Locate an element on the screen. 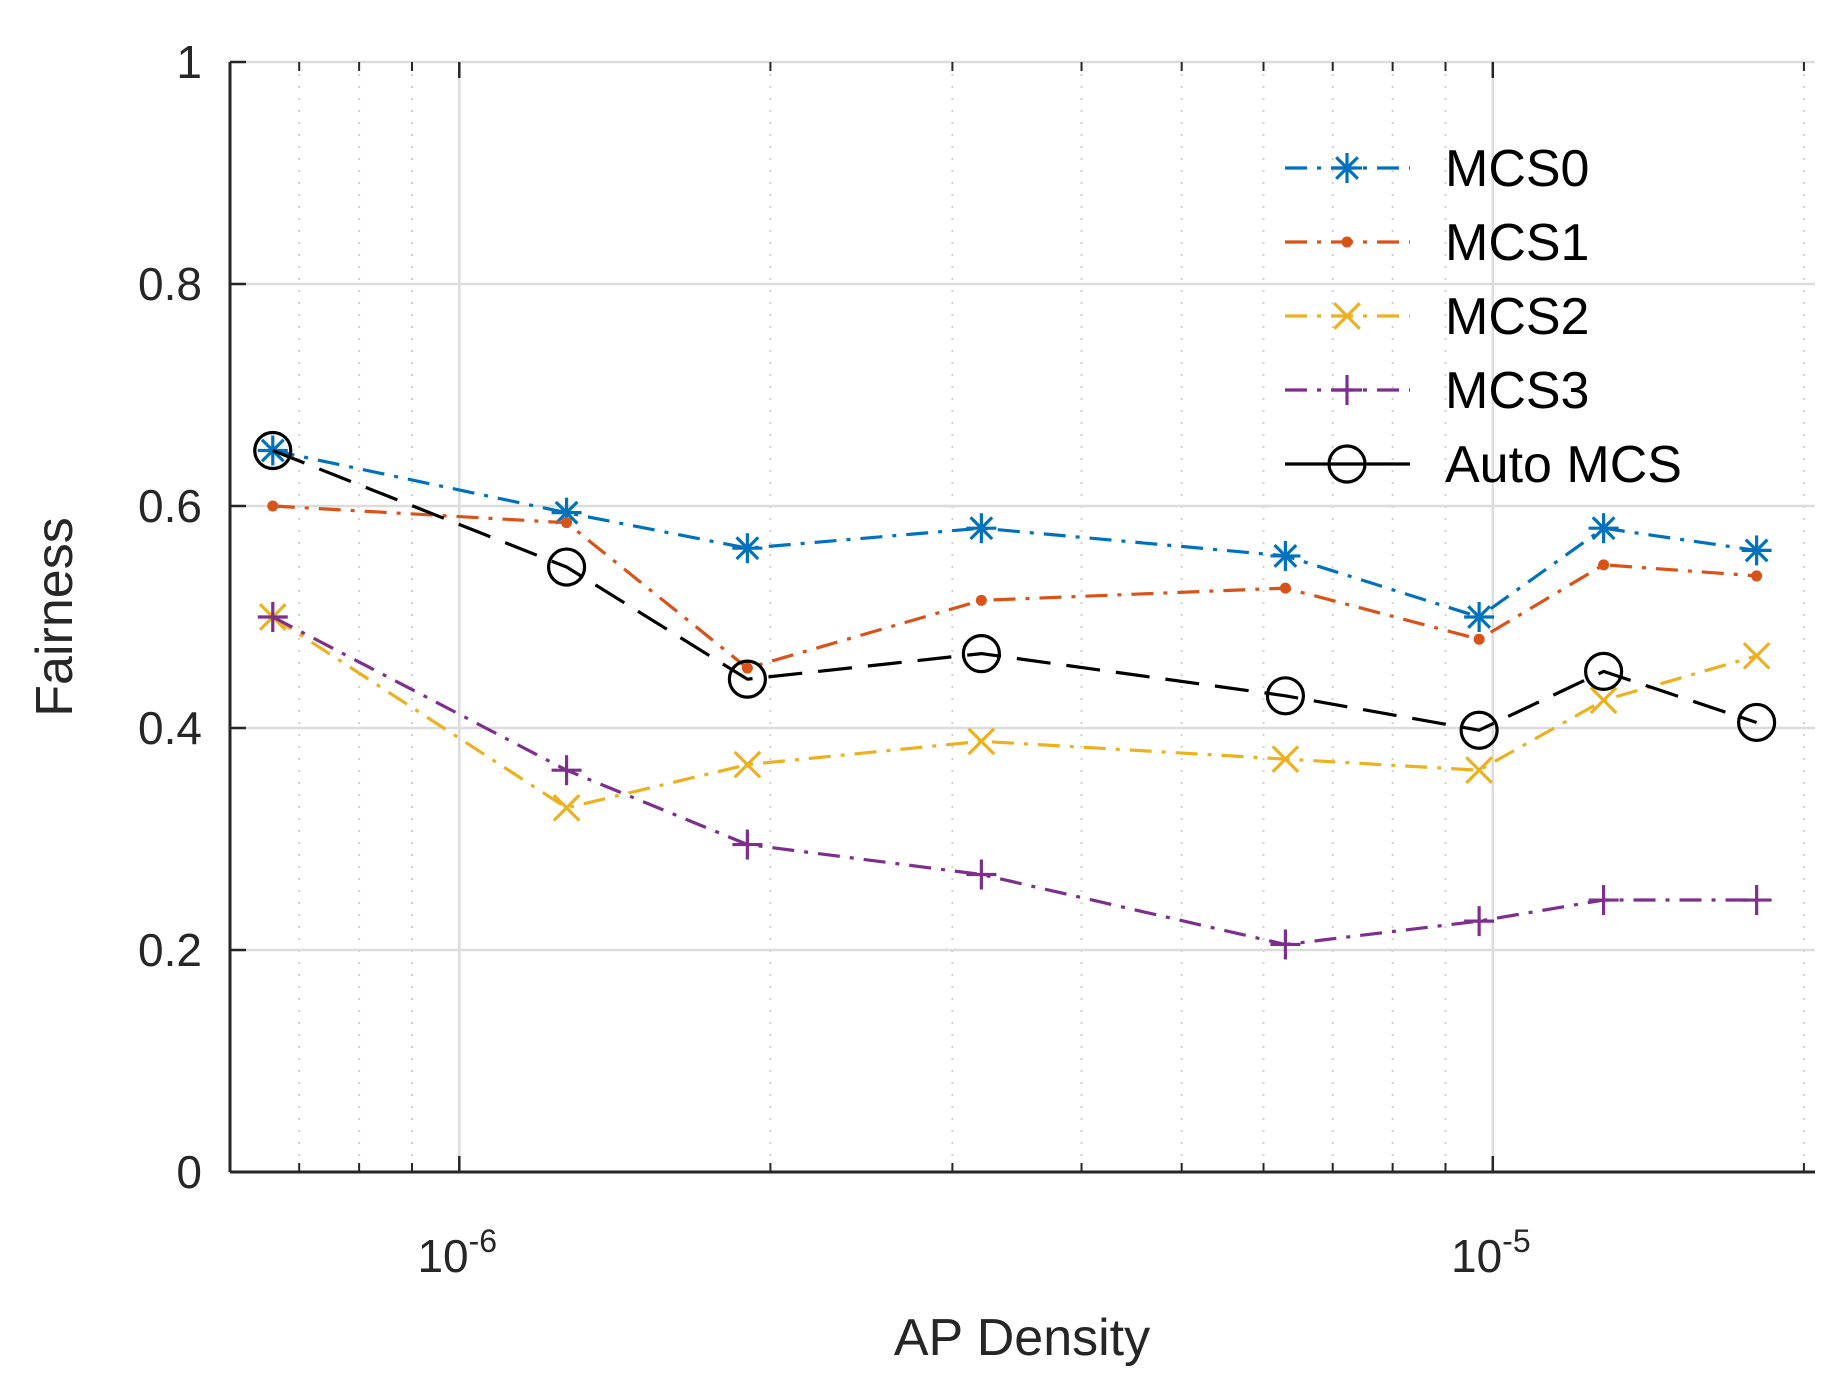 The width and height of the screenshot is (1844, 1382). legend-label-mcs3: MCS3 is located at coordinates (1517, 391).